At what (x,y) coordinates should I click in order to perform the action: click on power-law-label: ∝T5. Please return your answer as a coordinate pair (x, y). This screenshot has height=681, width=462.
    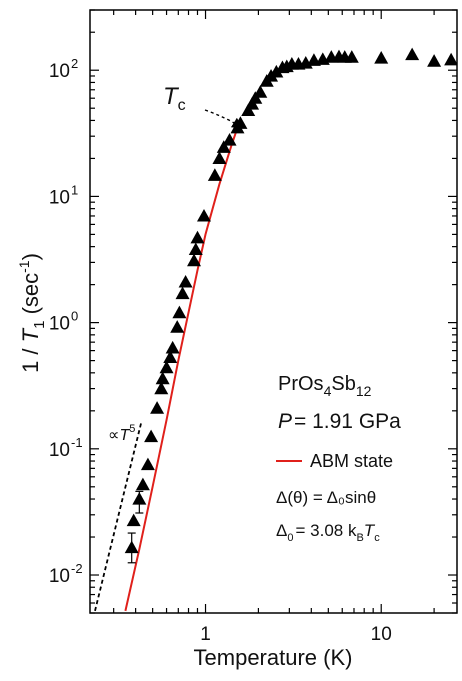
    Looking at the image, I should click on (121, 433).